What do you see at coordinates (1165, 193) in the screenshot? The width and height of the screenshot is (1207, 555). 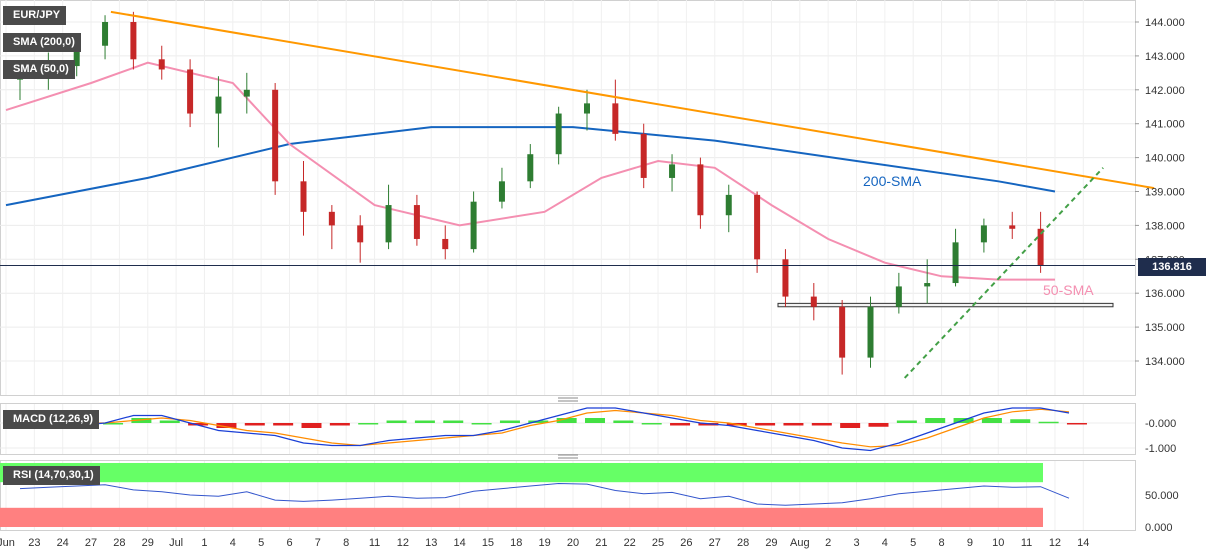 I see `price-tick-label: 139.000` at bounding box center [1165, 193].